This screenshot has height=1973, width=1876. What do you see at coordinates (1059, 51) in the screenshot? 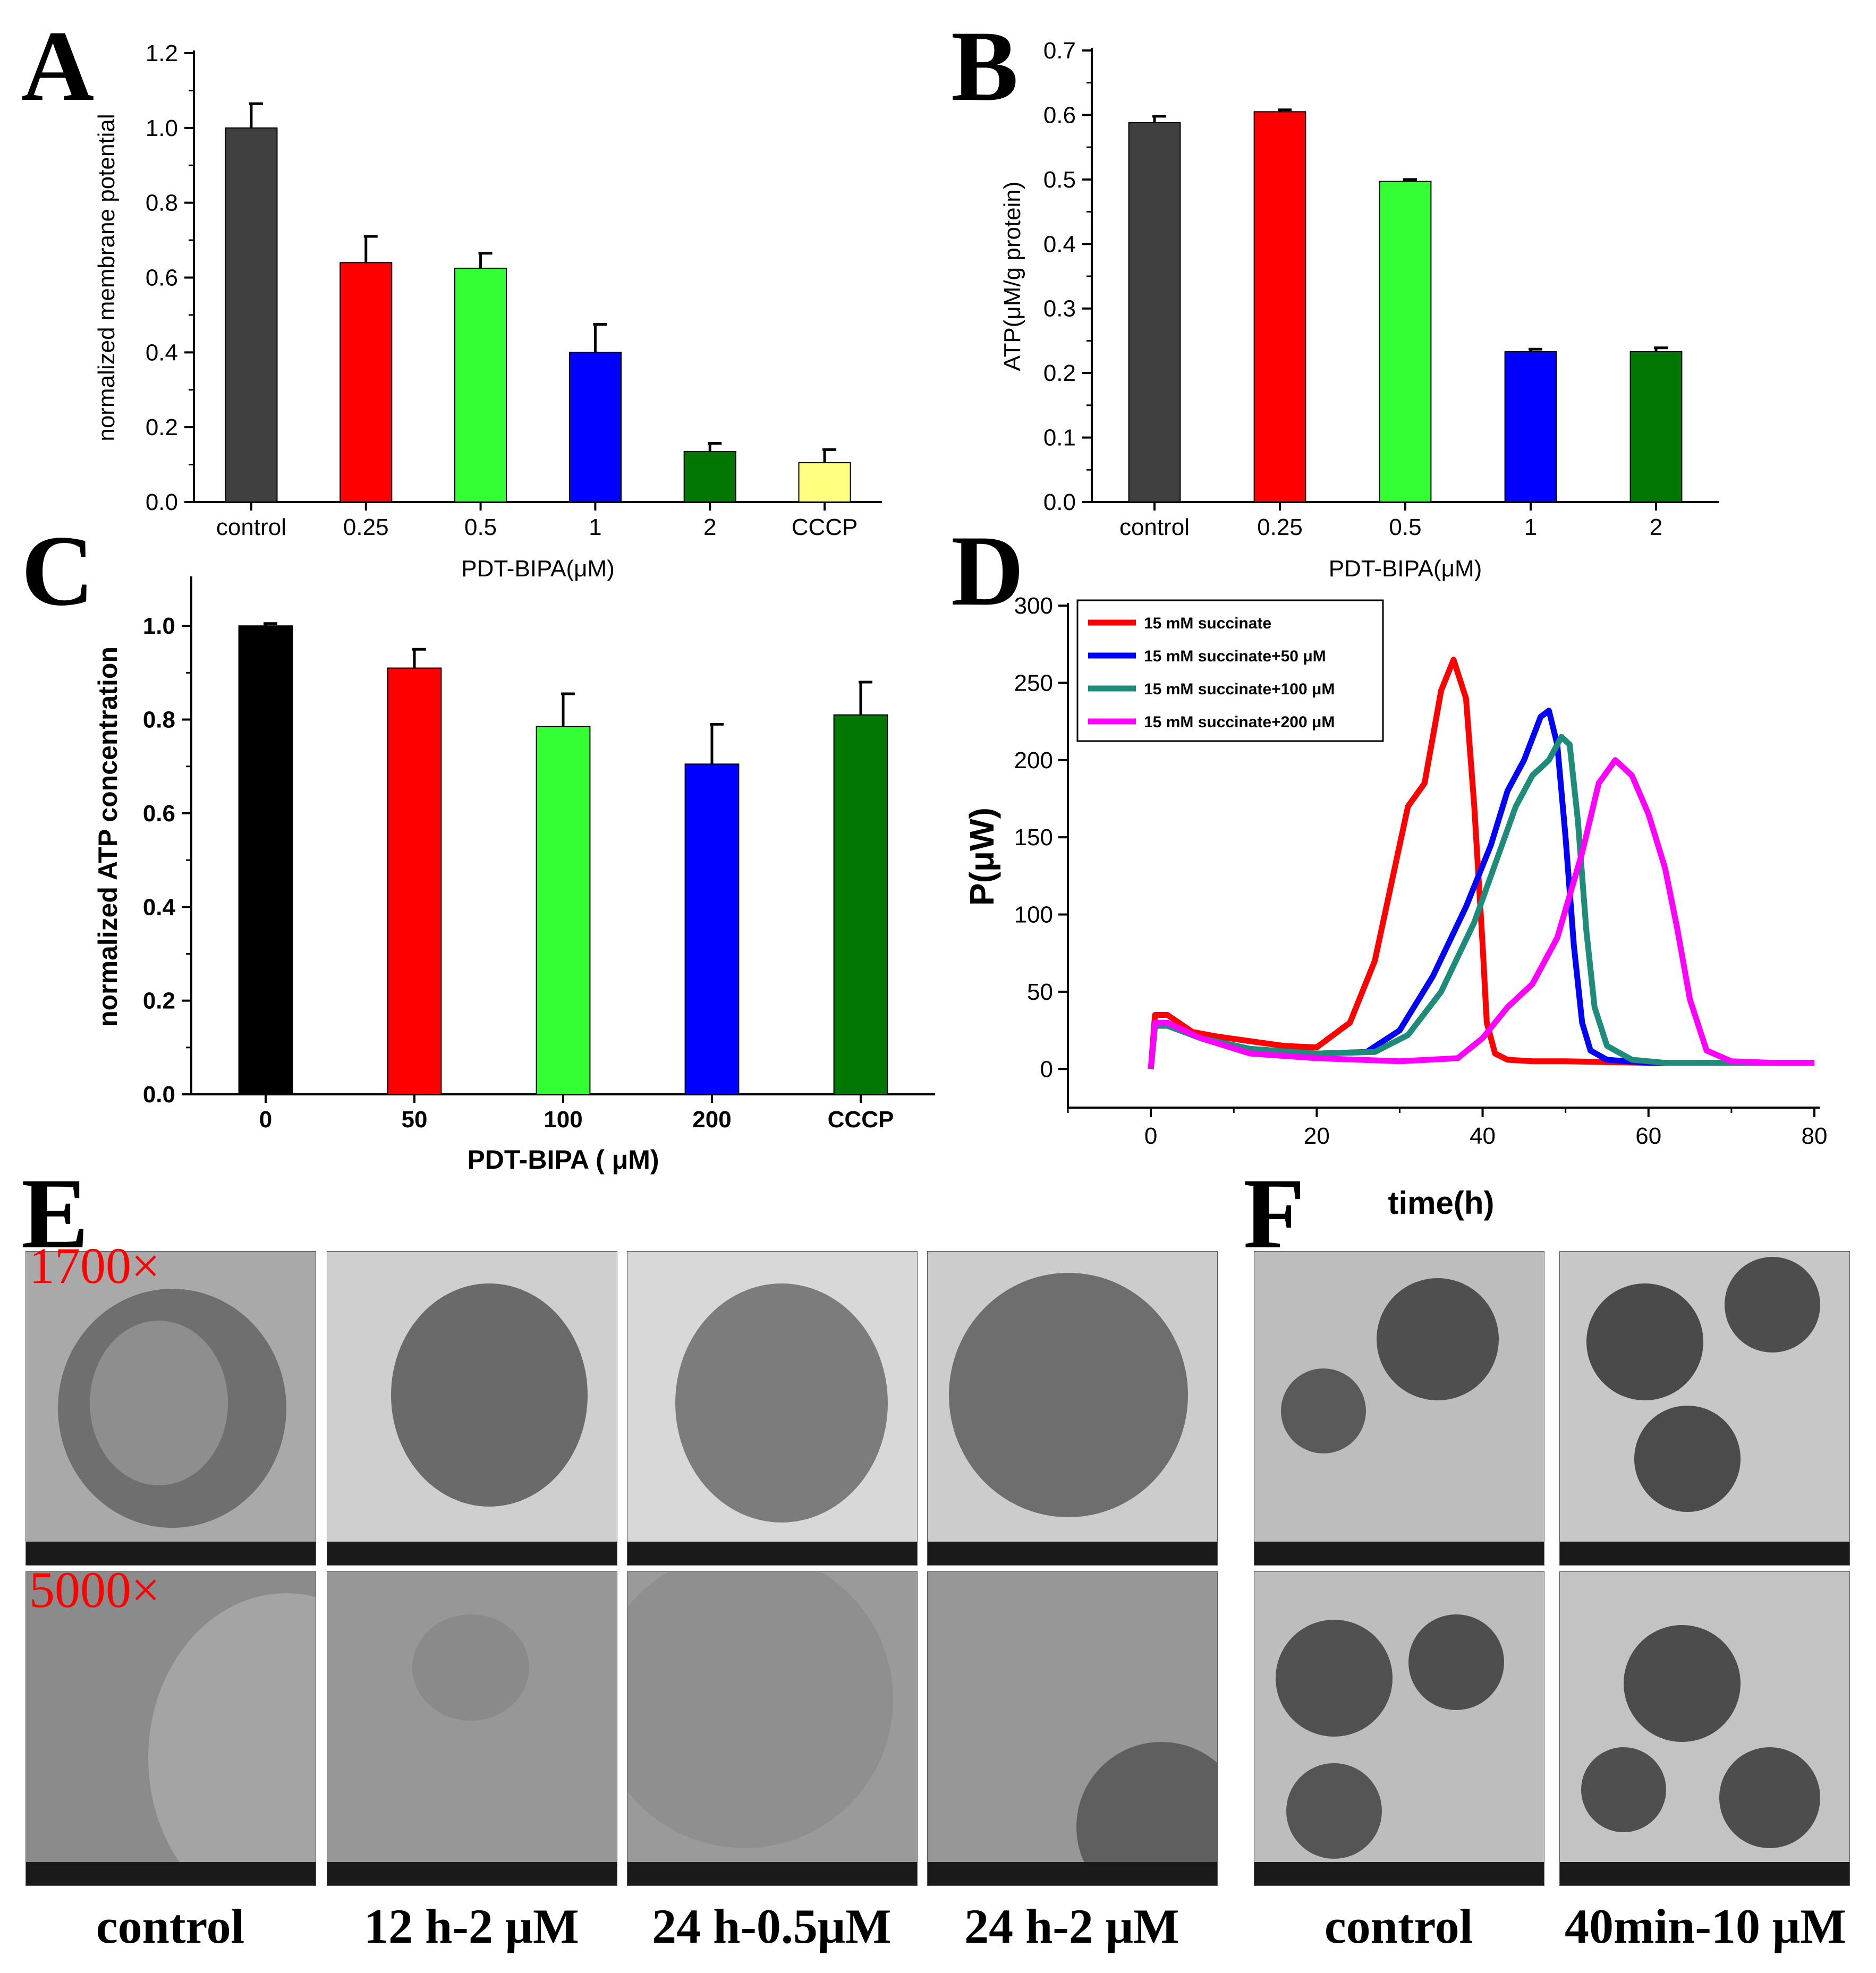
I see `chart-b-y-tick-label: 0.7` at bounding box center [1059, 51].